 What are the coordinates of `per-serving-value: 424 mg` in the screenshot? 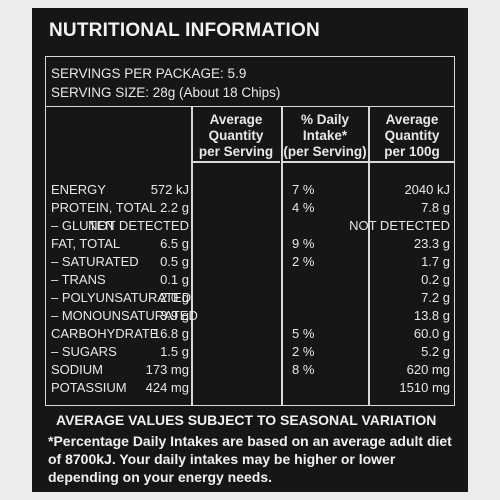 It's located at (167, 387).